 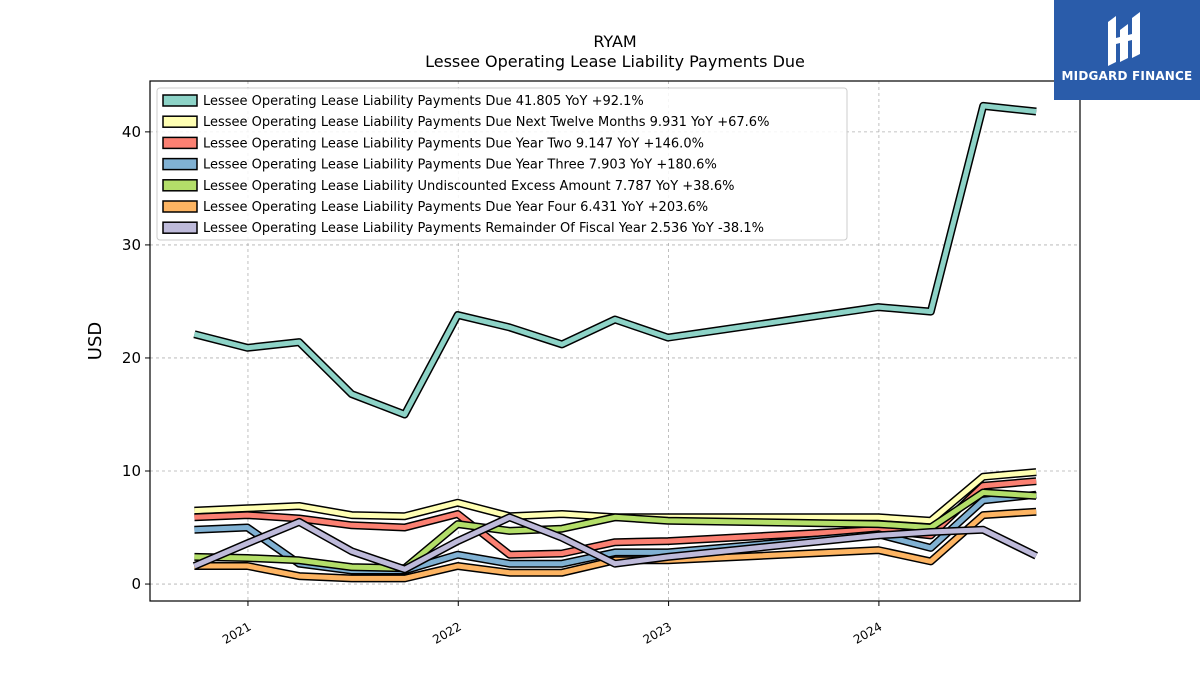 I want to click on y-axis: 0 10 20 30 40, so click(x=136, y=358).